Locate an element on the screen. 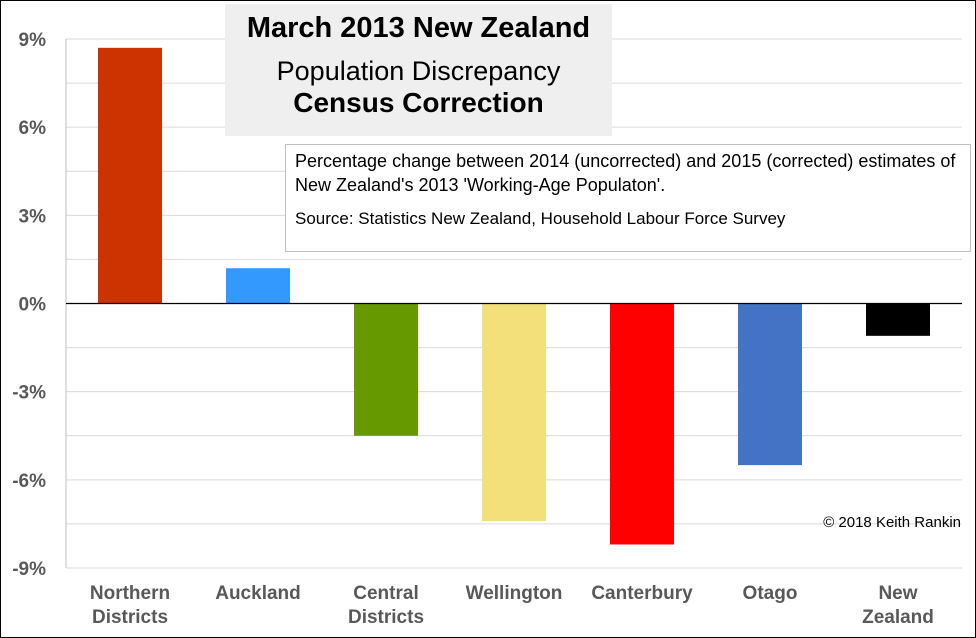 The width and height of the screenshot is (976, 638). bar-otago is located at coordinates (770, 384).